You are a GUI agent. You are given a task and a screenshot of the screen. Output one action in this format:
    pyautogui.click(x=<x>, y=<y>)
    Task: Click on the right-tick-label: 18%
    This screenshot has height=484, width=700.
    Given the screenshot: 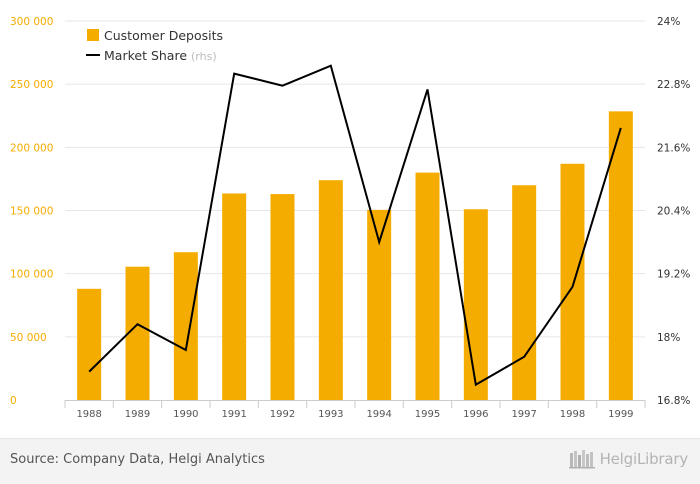 What is the action you would take?
    pyautogui.click(x=668, y=338)
    